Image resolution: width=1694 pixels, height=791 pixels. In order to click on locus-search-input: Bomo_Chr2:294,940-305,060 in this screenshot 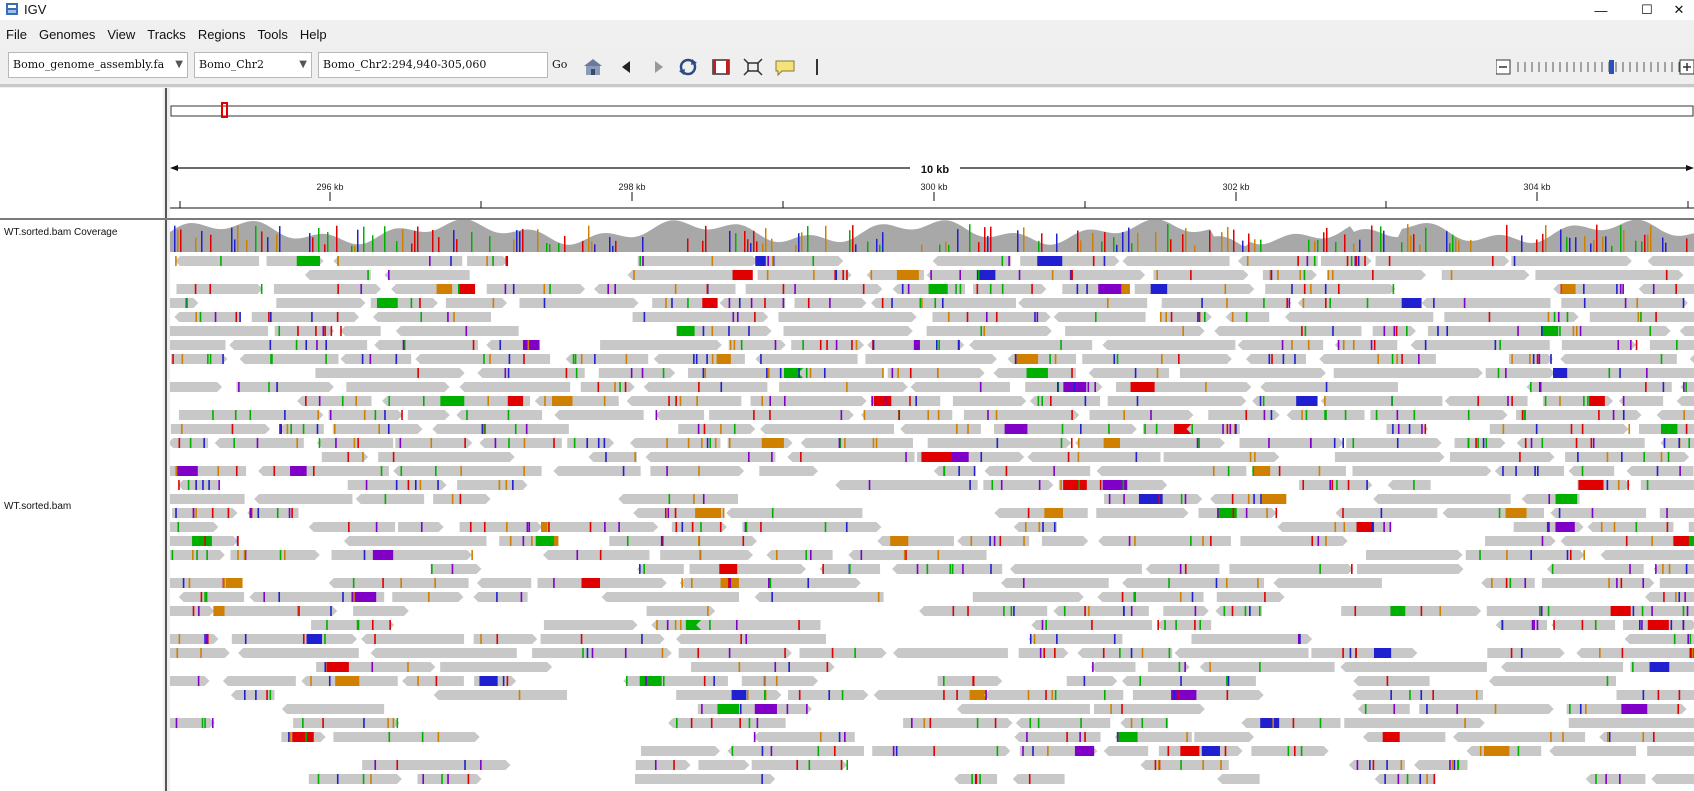, I will do `click(433, 65)`.